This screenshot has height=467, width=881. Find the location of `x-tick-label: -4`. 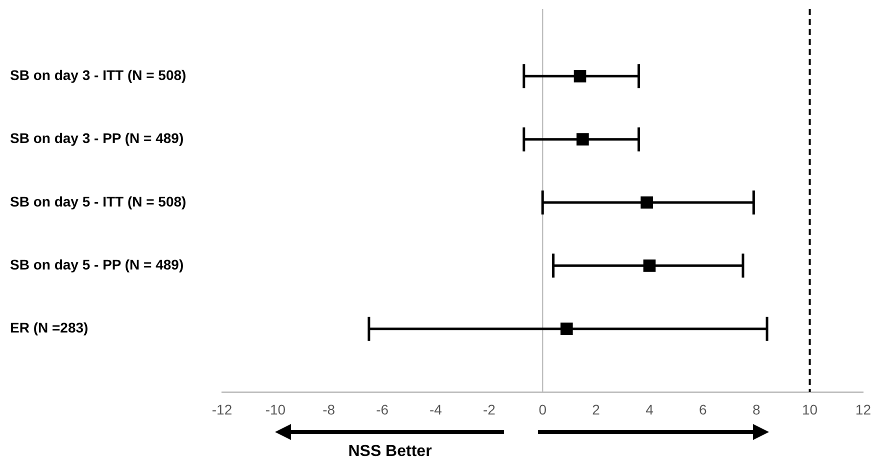

x-tick-label: -4 is located at coordinates (436, 409).